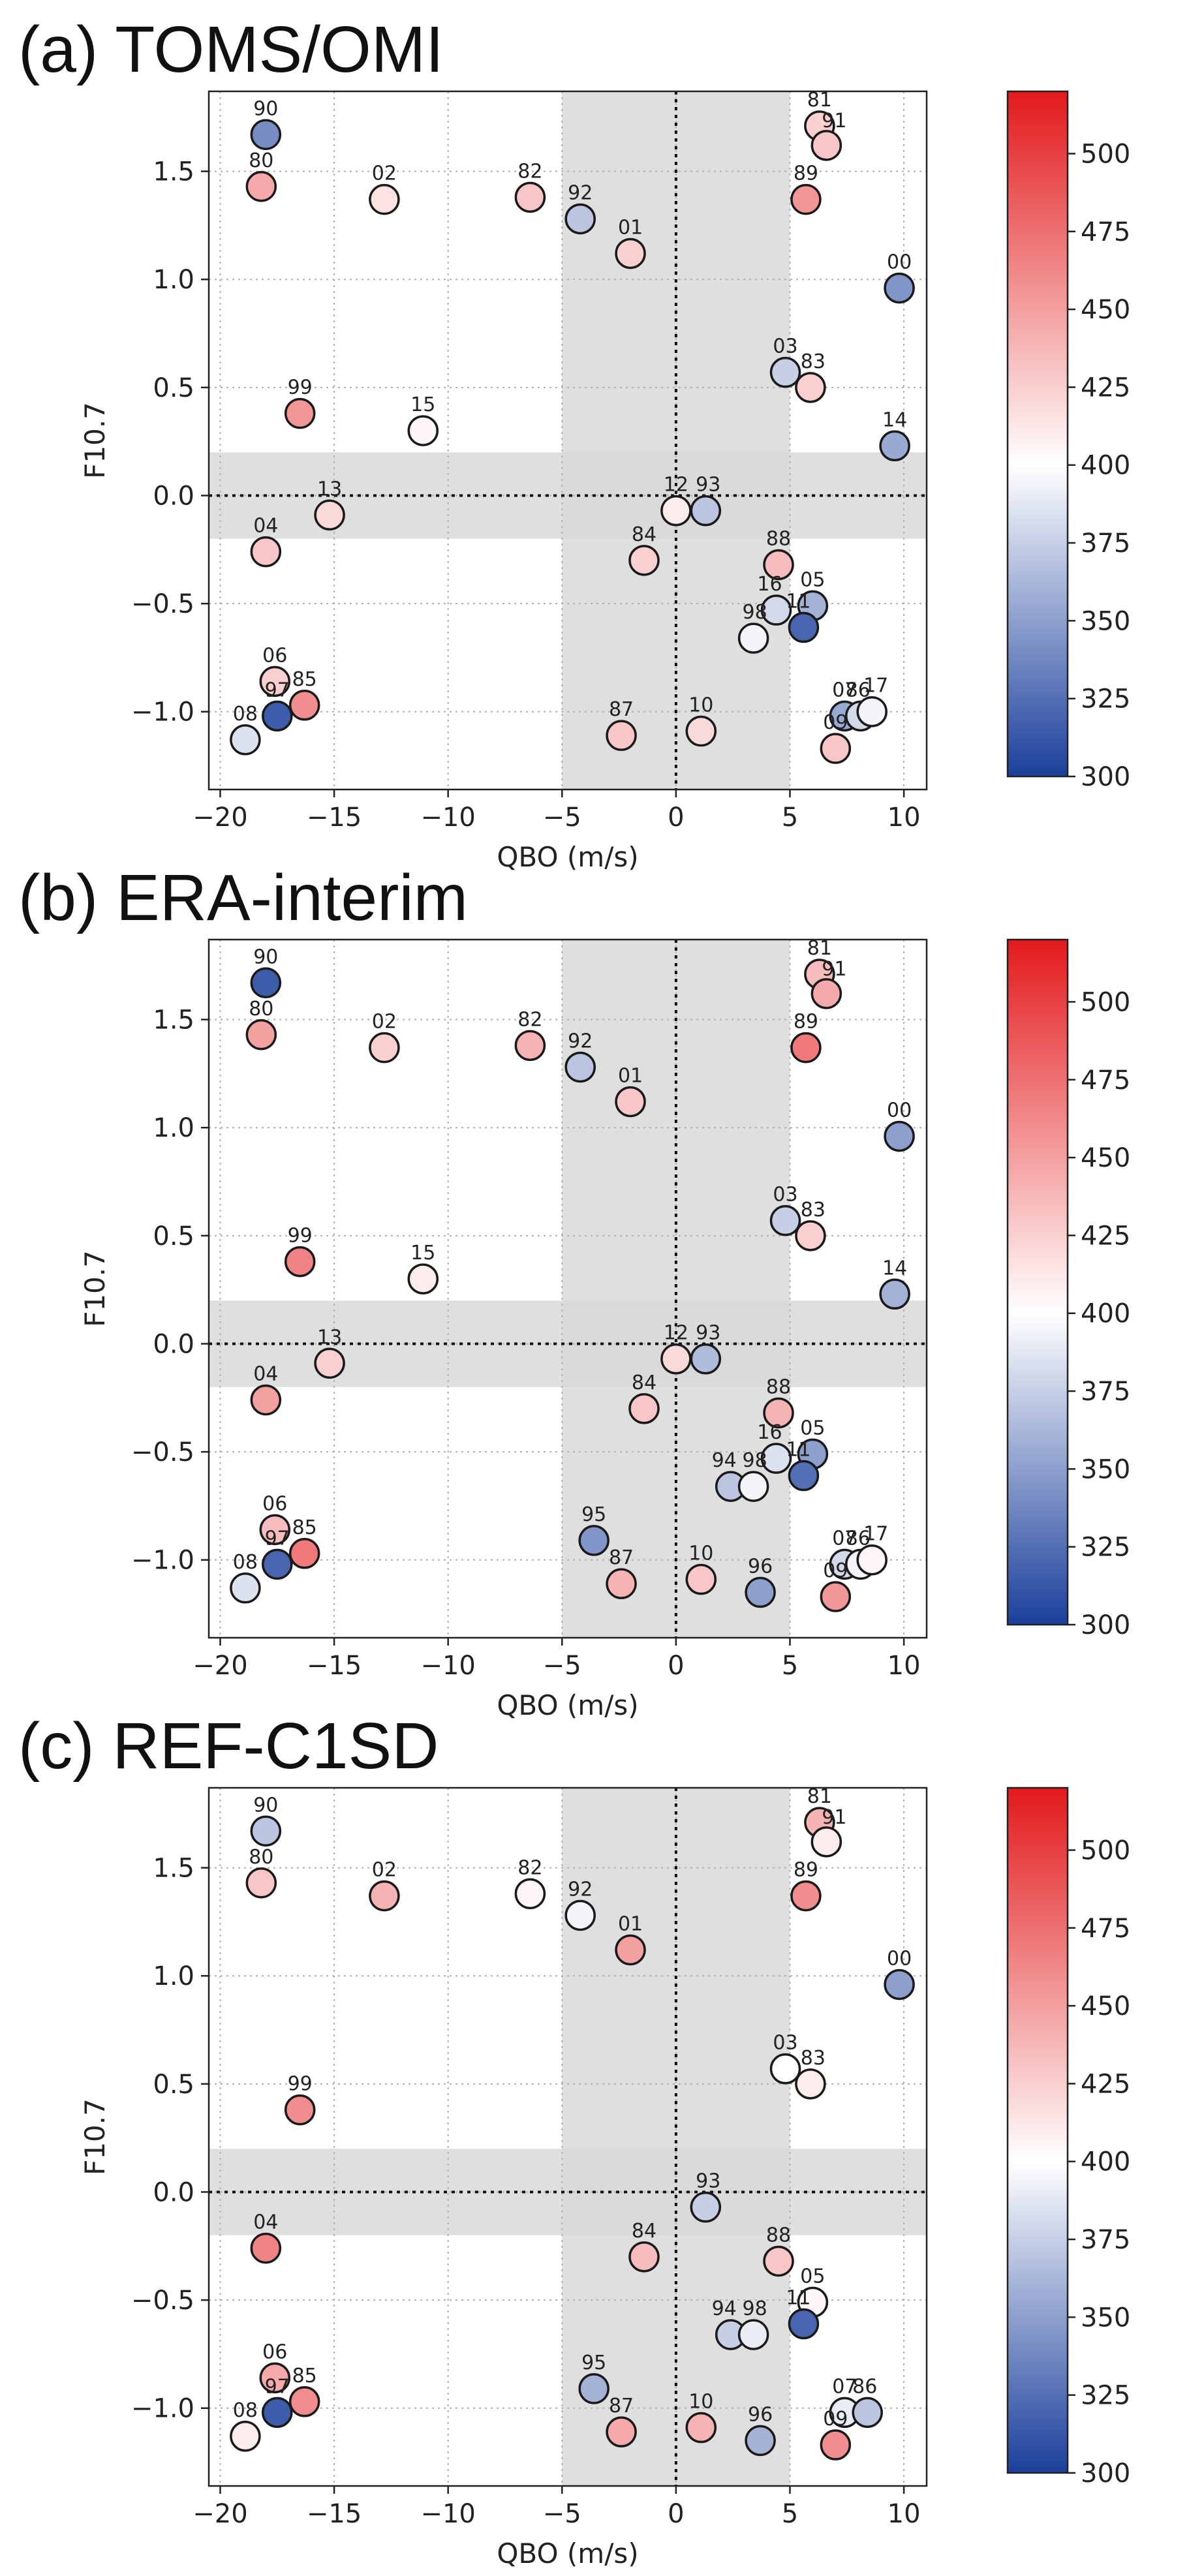 Image resolution: width=1189 pixels, height=2576 pixels. What do you see at coordinates (1105, 1392) in the screenshot?
I see `colorbar-tick-label: 375` at bounding box center [1105, 1392].